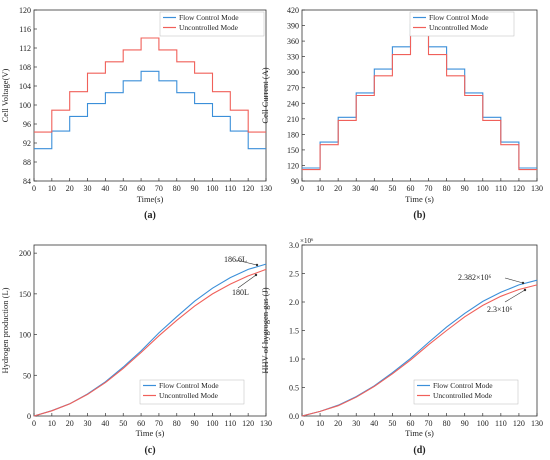  What do you see at coordinates (27, 124) in the screenshot?
I see `y-tick-label: 96` at bounding box center [27, 124].